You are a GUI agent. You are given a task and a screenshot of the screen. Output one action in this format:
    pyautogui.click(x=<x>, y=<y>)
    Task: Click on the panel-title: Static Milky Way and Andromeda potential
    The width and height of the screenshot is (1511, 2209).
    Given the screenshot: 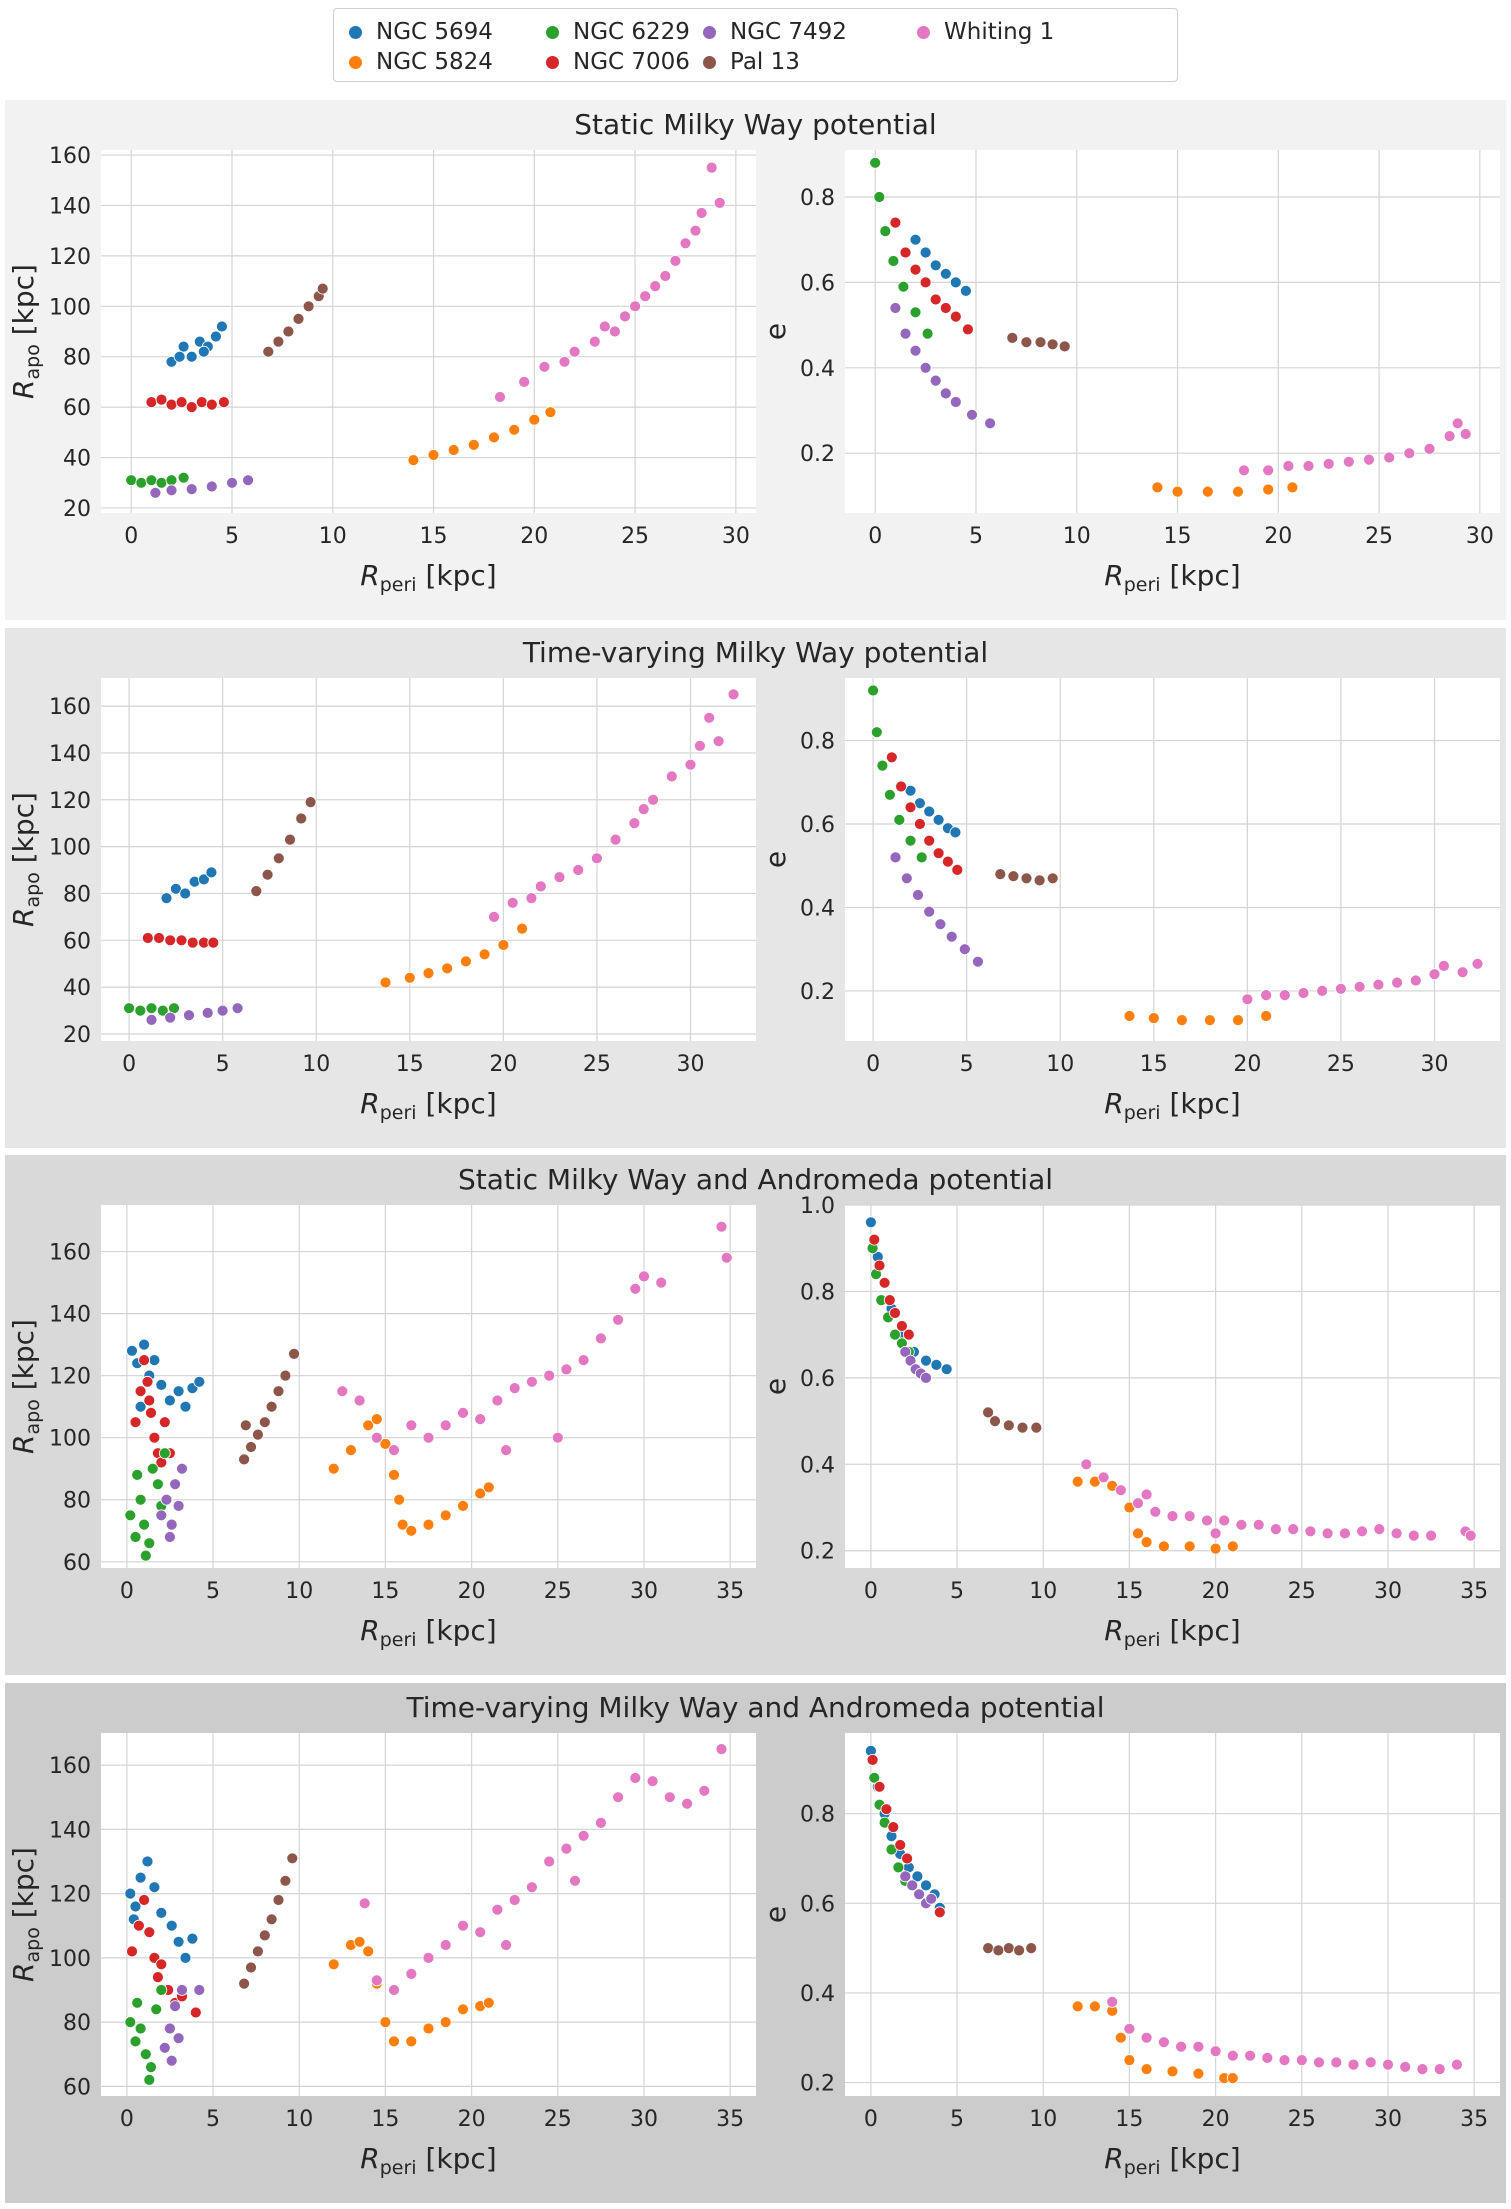 What is the action you would take?
    pyautogui.click(x=755, y=1179)
    